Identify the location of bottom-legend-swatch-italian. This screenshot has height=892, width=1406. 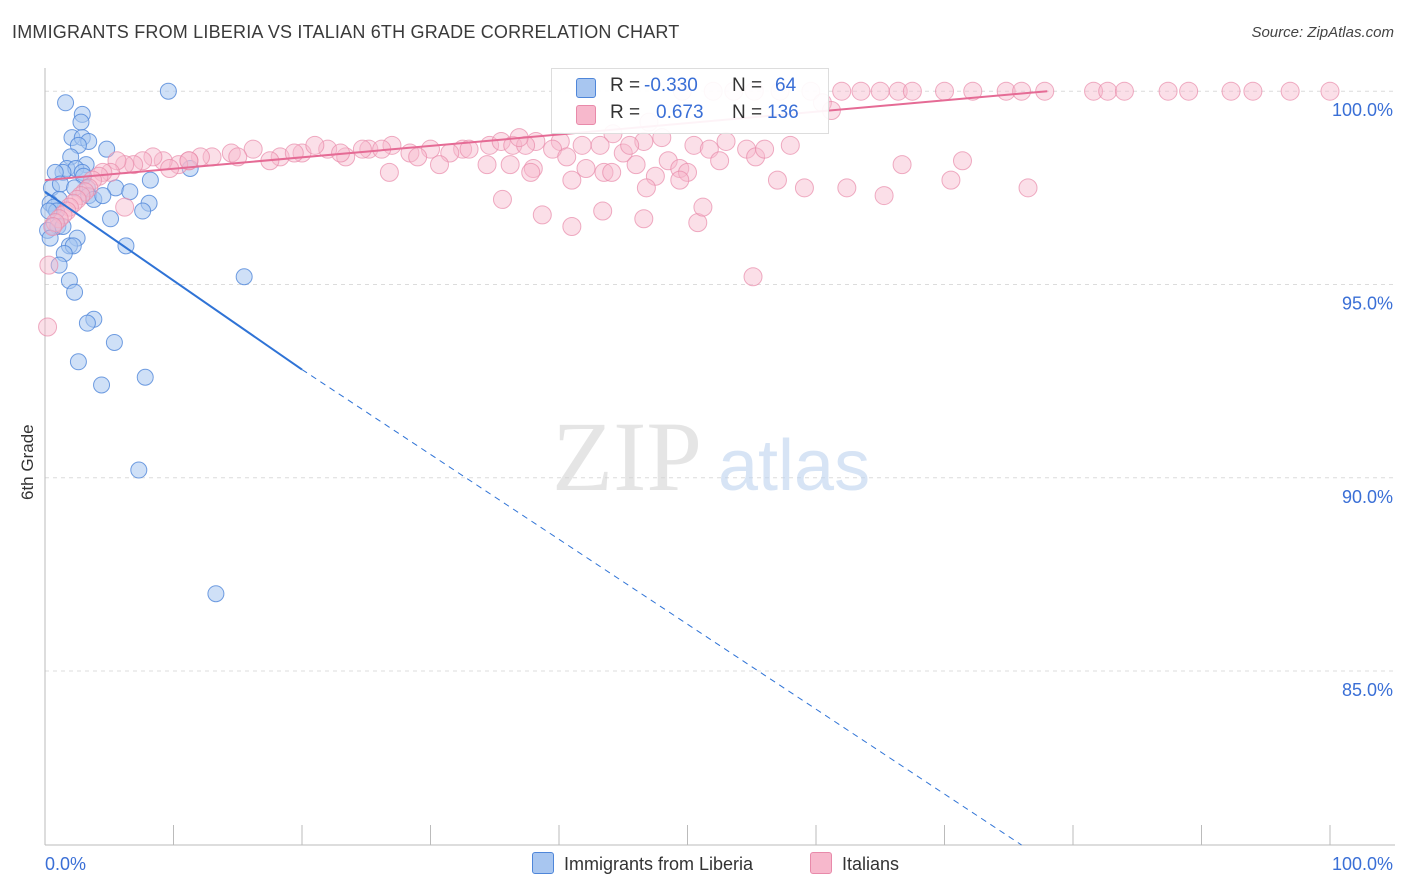
(821, 863).